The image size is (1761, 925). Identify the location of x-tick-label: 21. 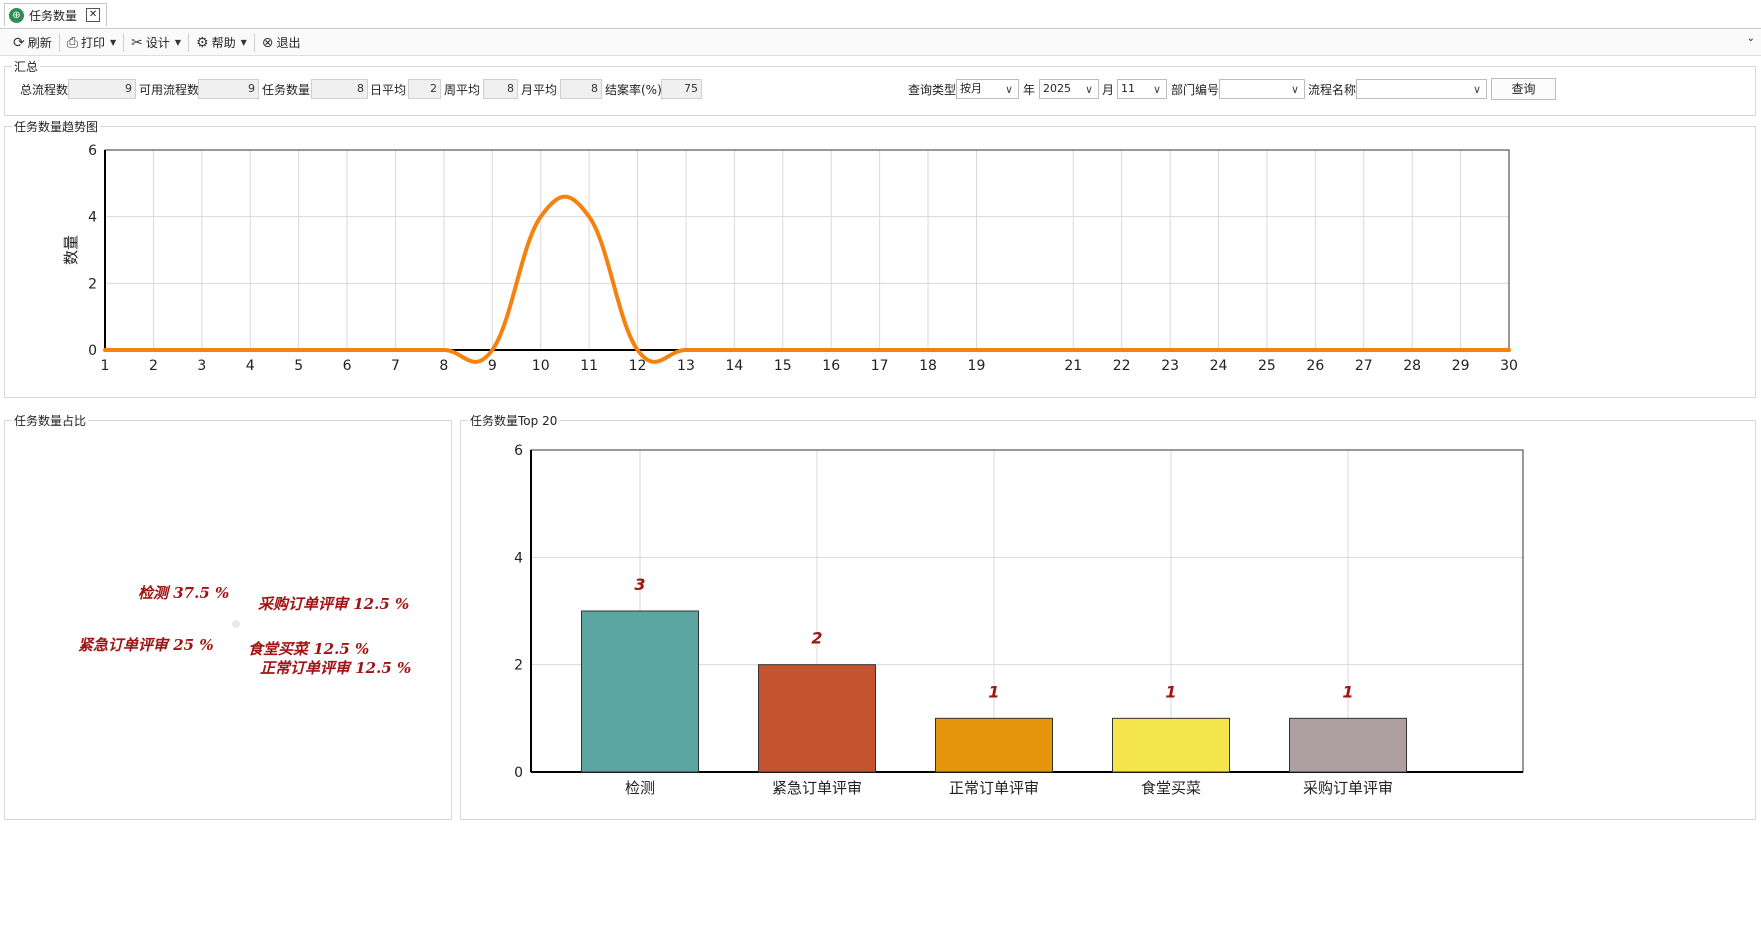
(1073, 366).